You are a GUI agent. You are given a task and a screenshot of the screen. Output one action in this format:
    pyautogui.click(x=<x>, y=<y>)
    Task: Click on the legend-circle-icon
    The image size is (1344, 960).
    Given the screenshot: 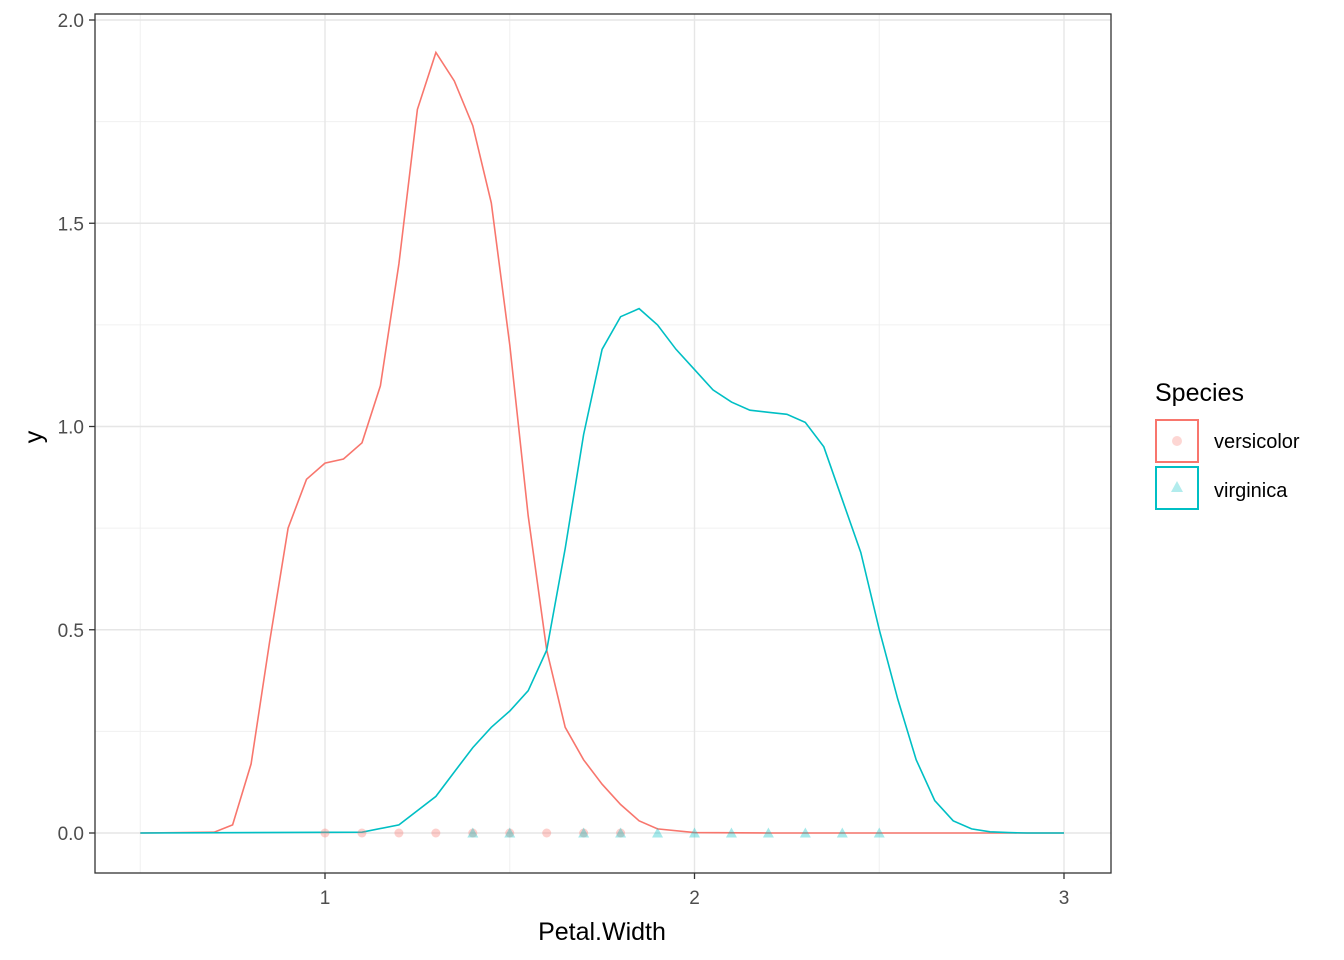 What is the action you would take?
    pyautogui.click(x=1177, y=441)
    